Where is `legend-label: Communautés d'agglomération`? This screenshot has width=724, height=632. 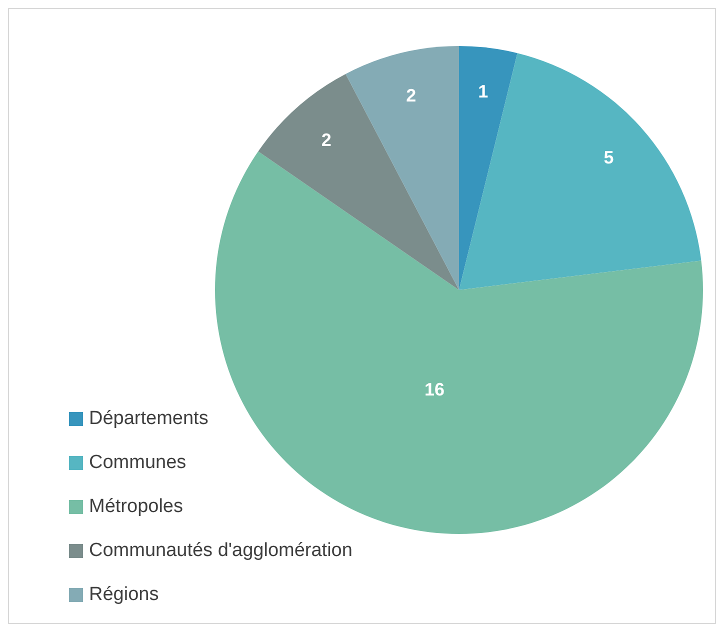 legend-label: Communautés d'agglomération is located at coordinates (220, 551).